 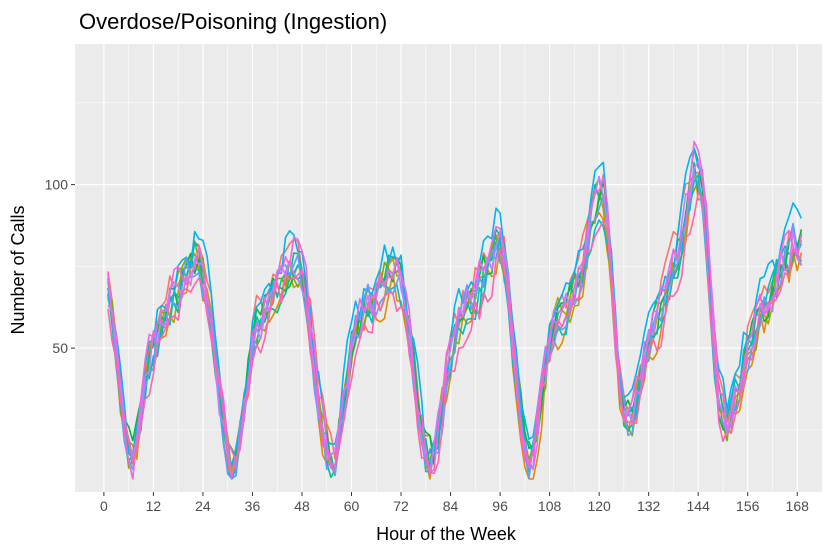 What do you see at coordinates (253, 506) in the screenshot?
I see `x-tick-label: 36` at bounding box center [253, 506].